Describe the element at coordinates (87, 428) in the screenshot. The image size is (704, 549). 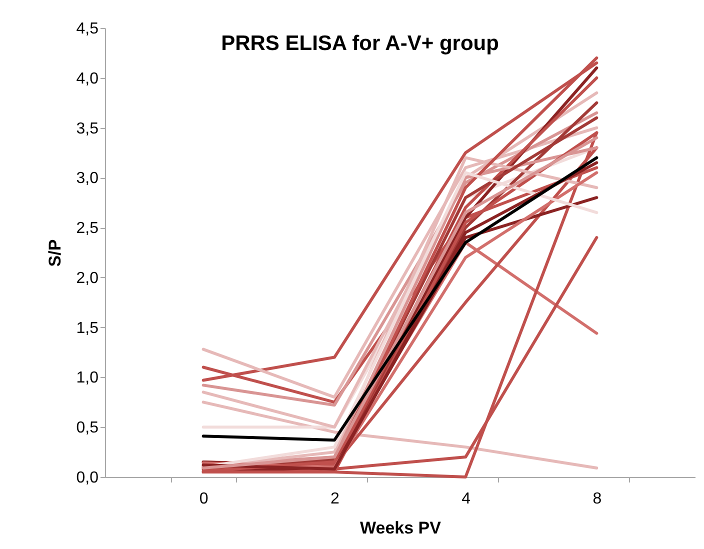
I see `y-tick-label: 0,5` at that location.